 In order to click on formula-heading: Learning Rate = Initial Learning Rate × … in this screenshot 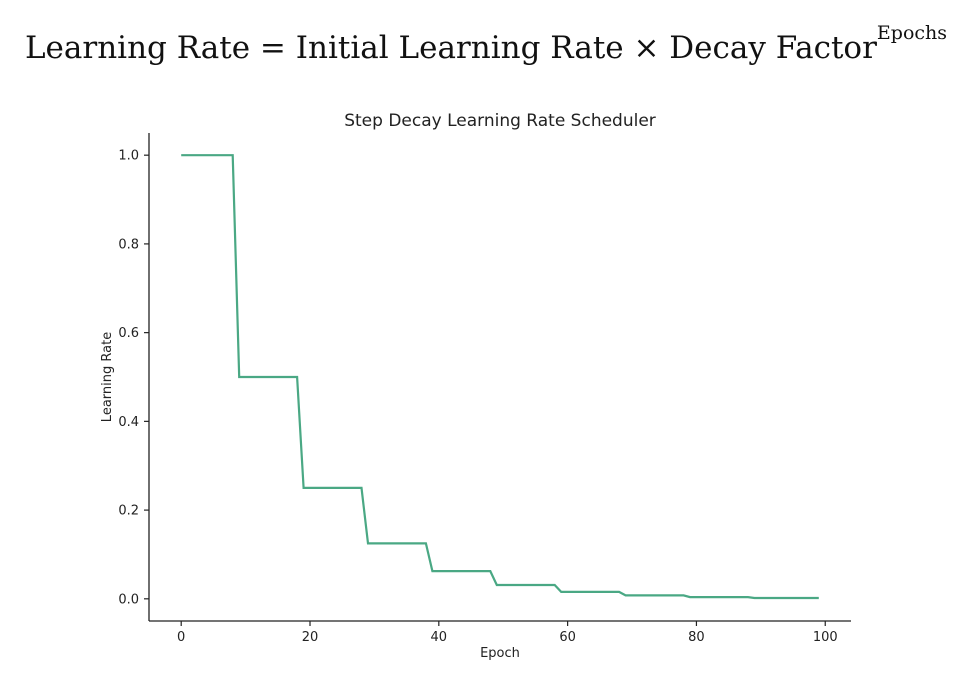, I will do `click(486, 44)`.